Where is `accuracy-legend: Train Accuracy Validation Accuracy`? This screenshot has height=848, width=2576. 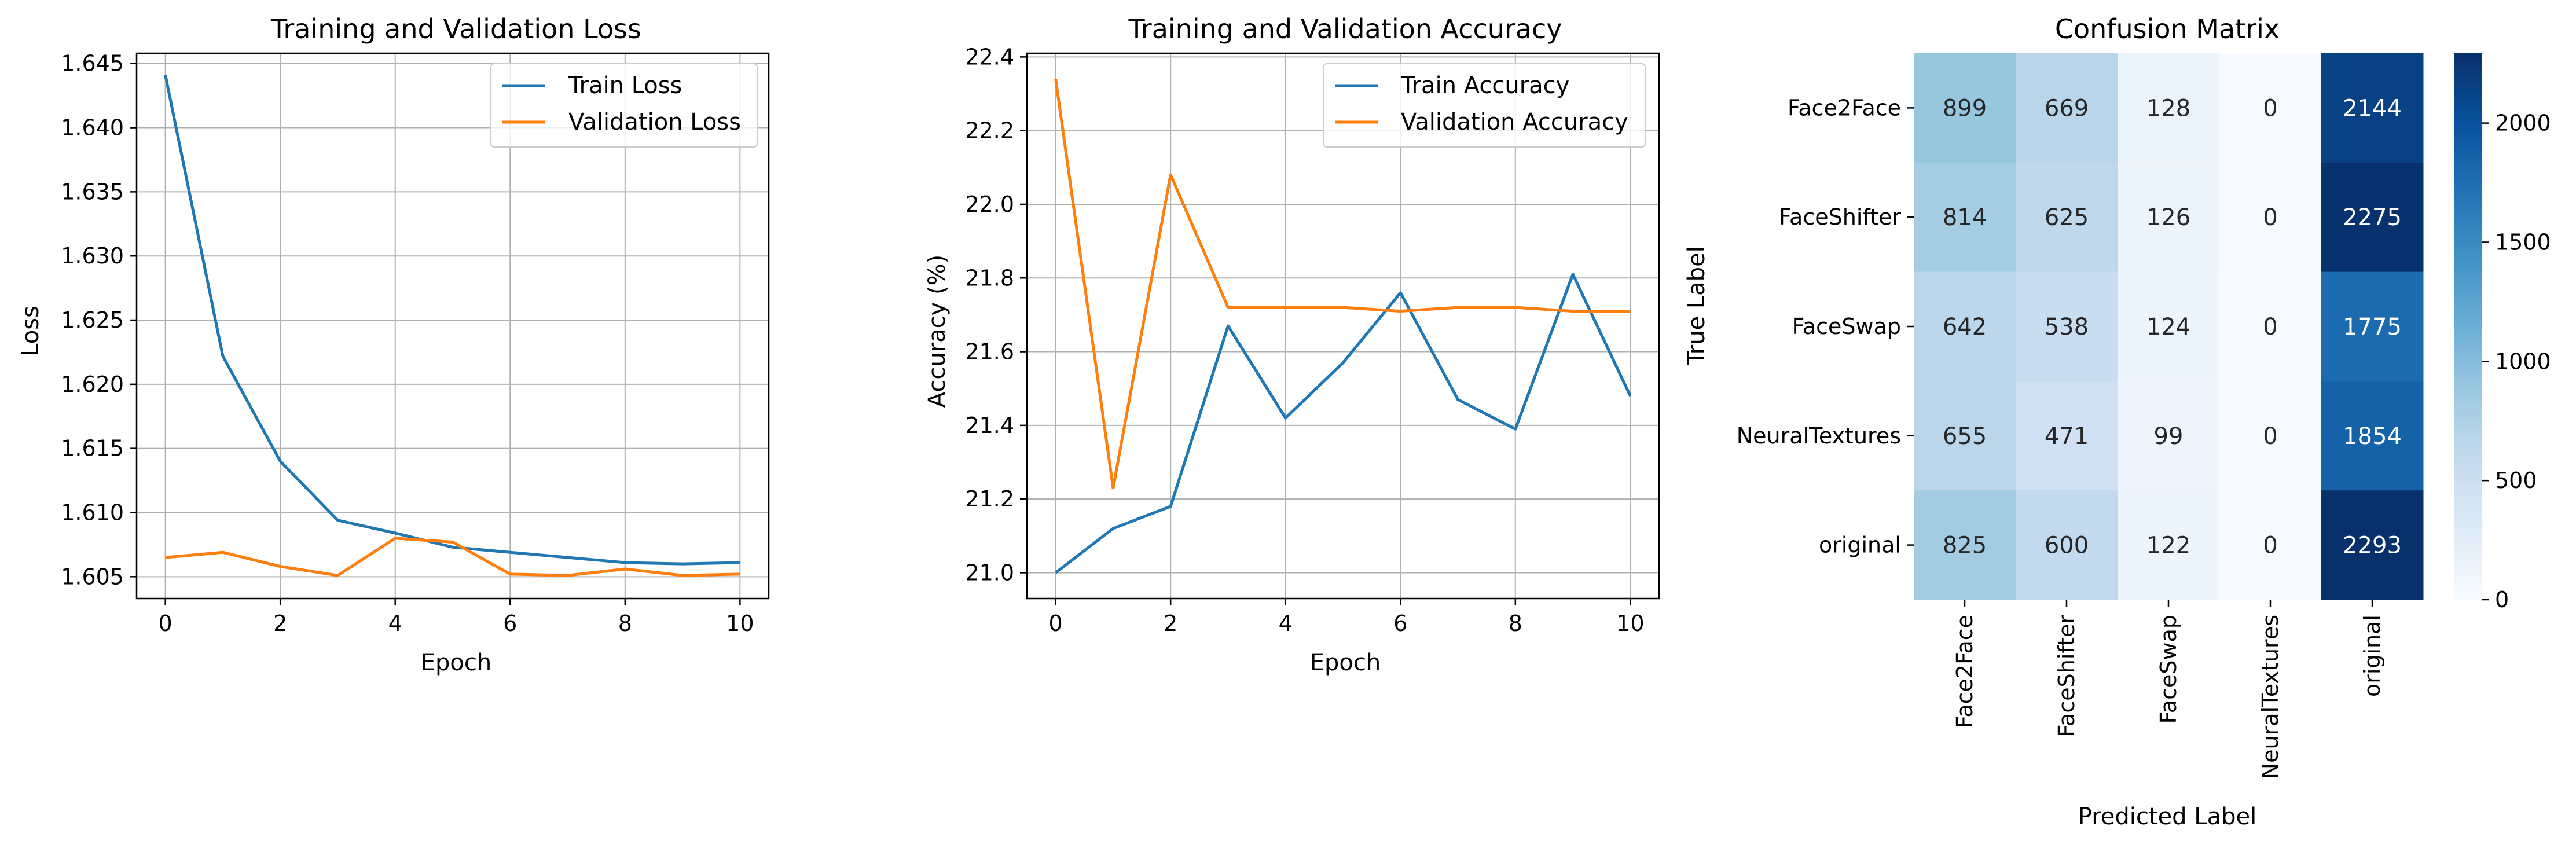 accuracy-legend: Train Accuracy Validation Accuracy is located at coordinates (1484, 105).